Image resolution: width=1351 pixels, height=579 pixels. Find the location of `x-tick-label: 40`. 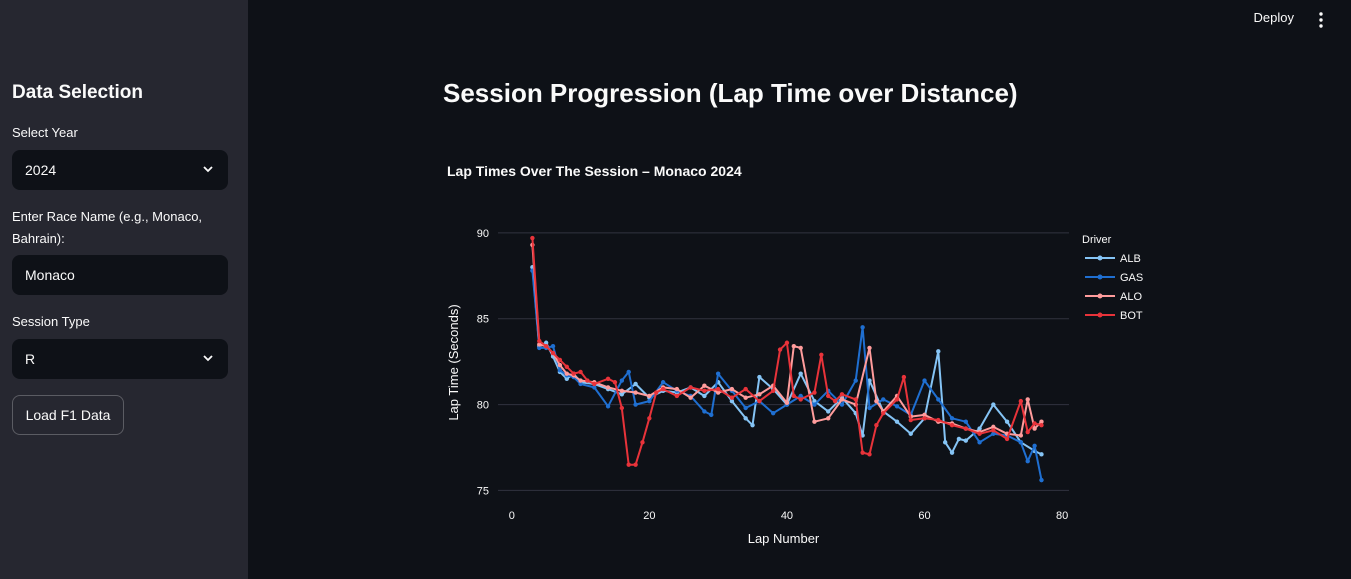

x-tick-label: 40 is located at coordinates (787, 516).